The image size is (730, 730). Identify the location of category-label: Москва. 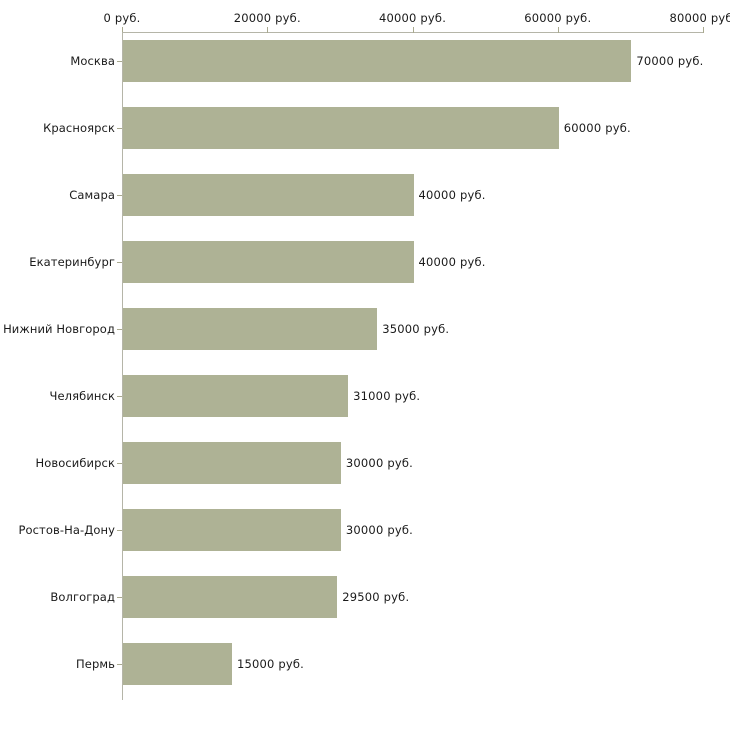
(92, 61).